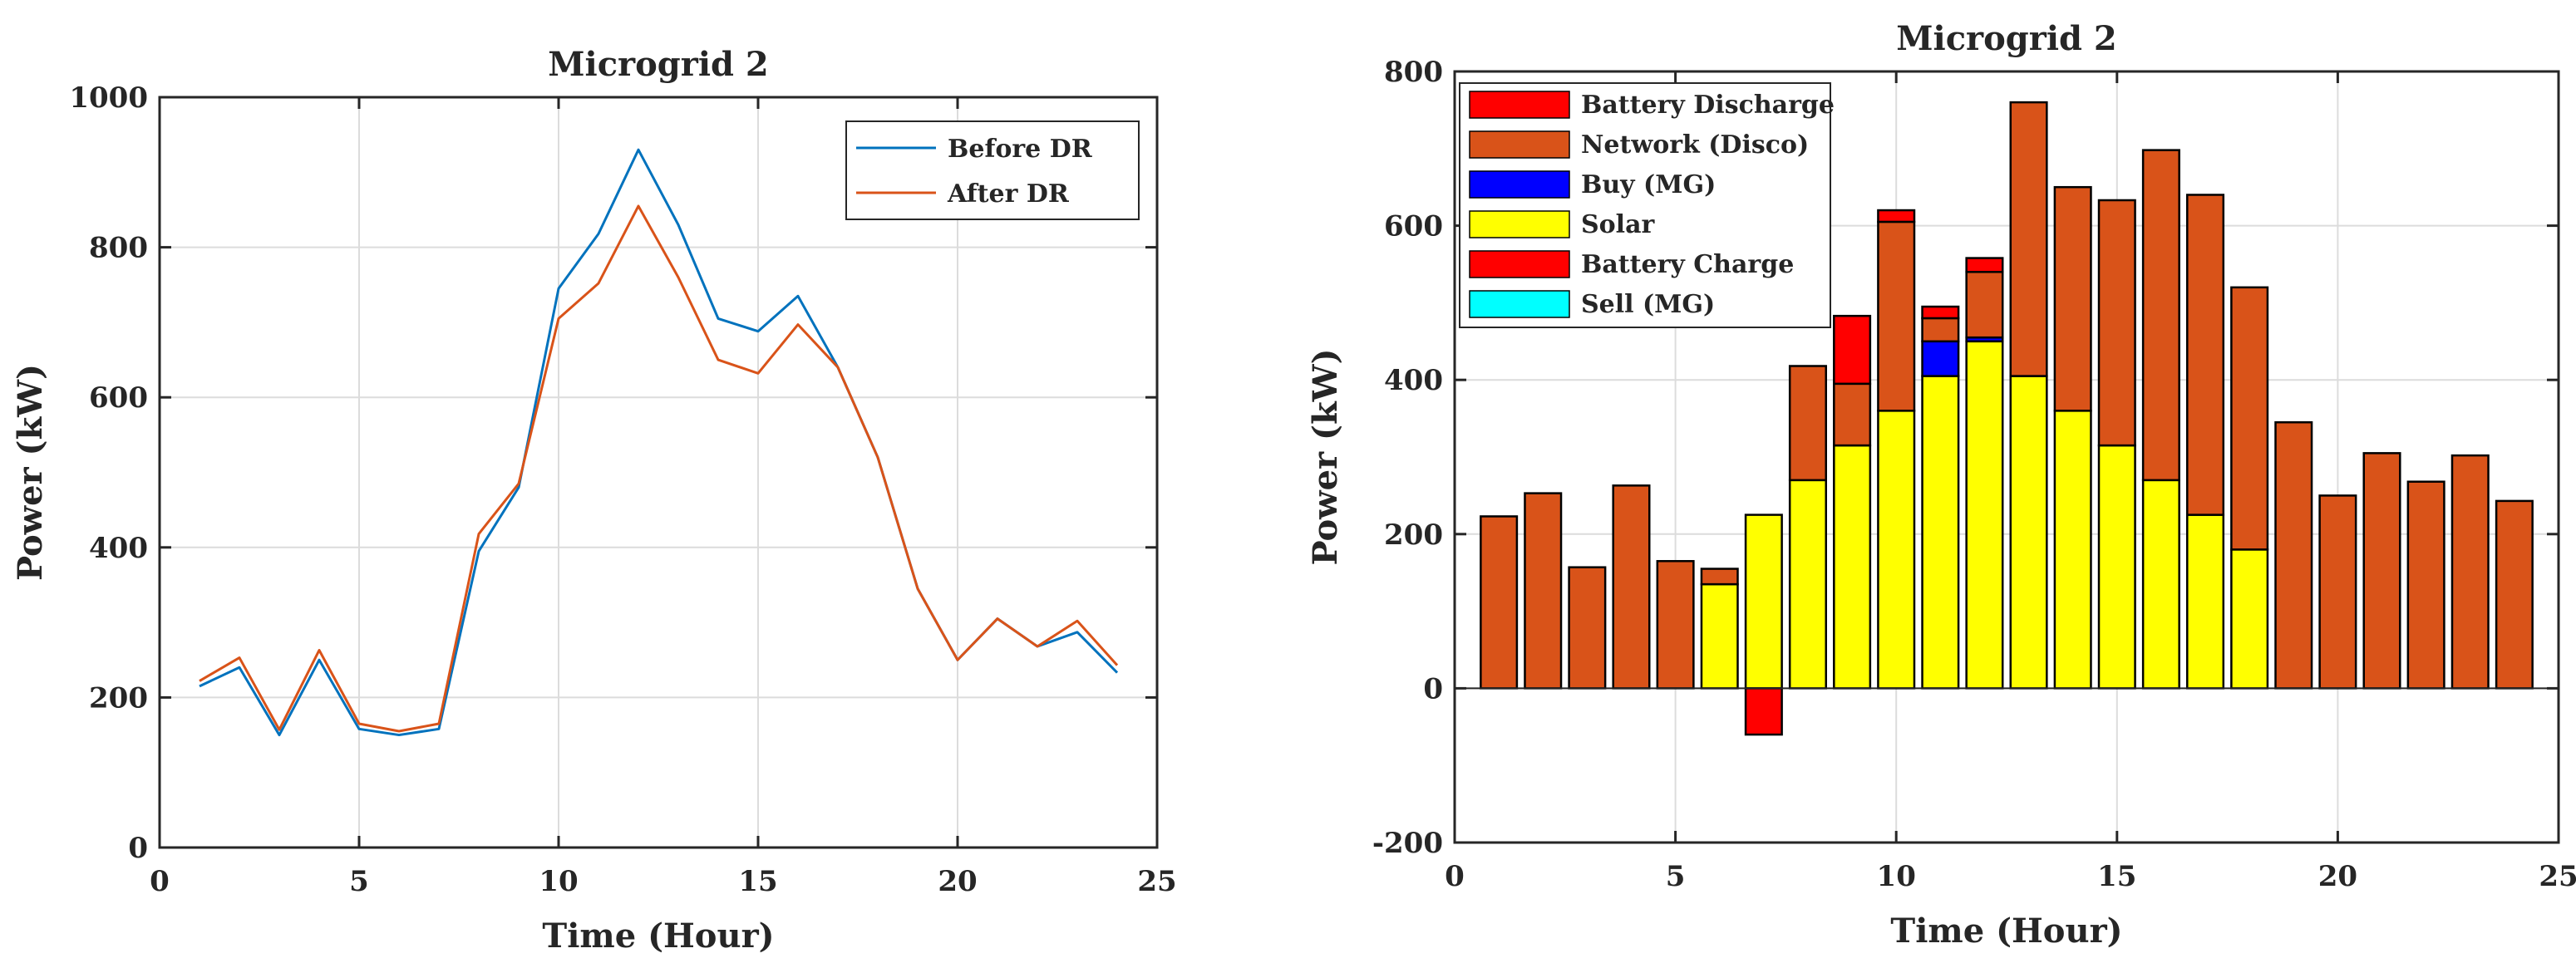  I want to click on legend-label-buy-mg: Buy (MG), so click(1648, 185).